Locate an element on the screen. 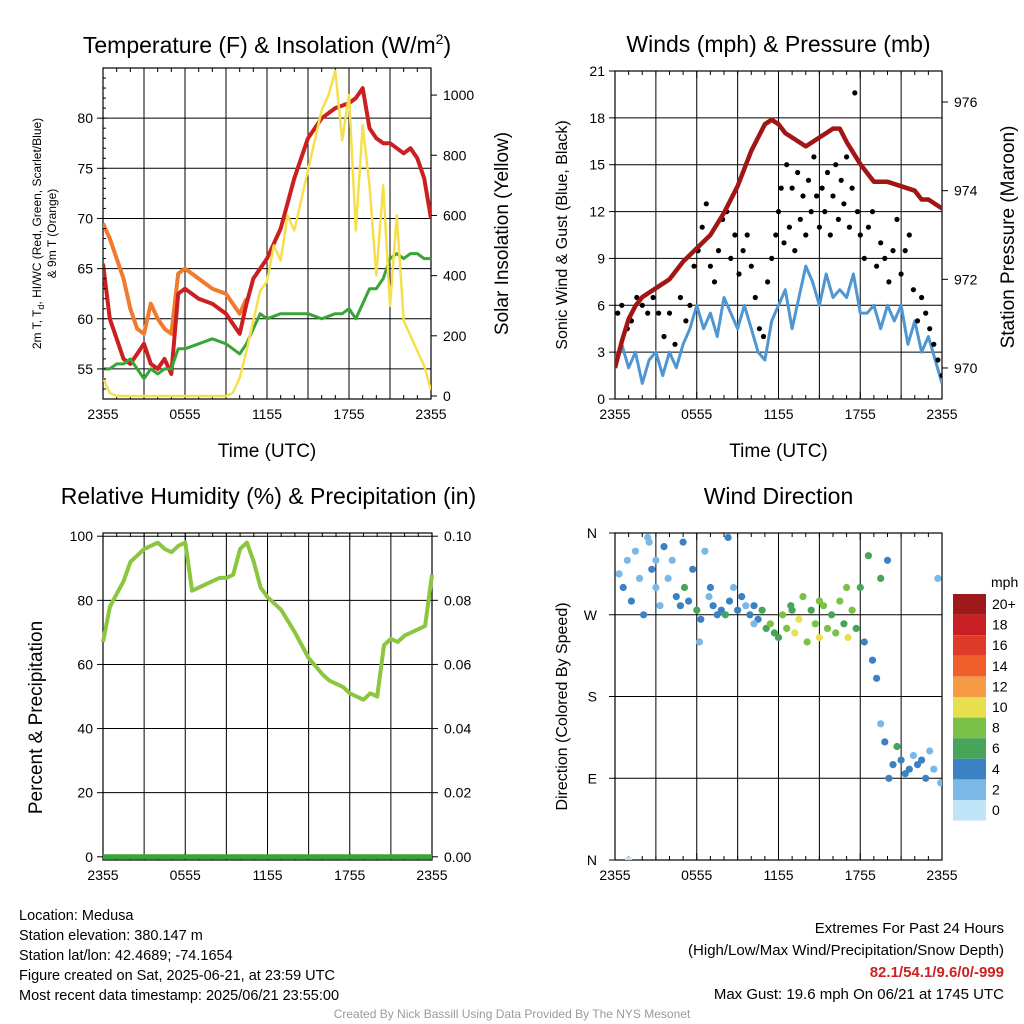 This screenshot has width=1024, height=1024. y-tick-label-right: 0.00 is located at coordinates (457, 857).